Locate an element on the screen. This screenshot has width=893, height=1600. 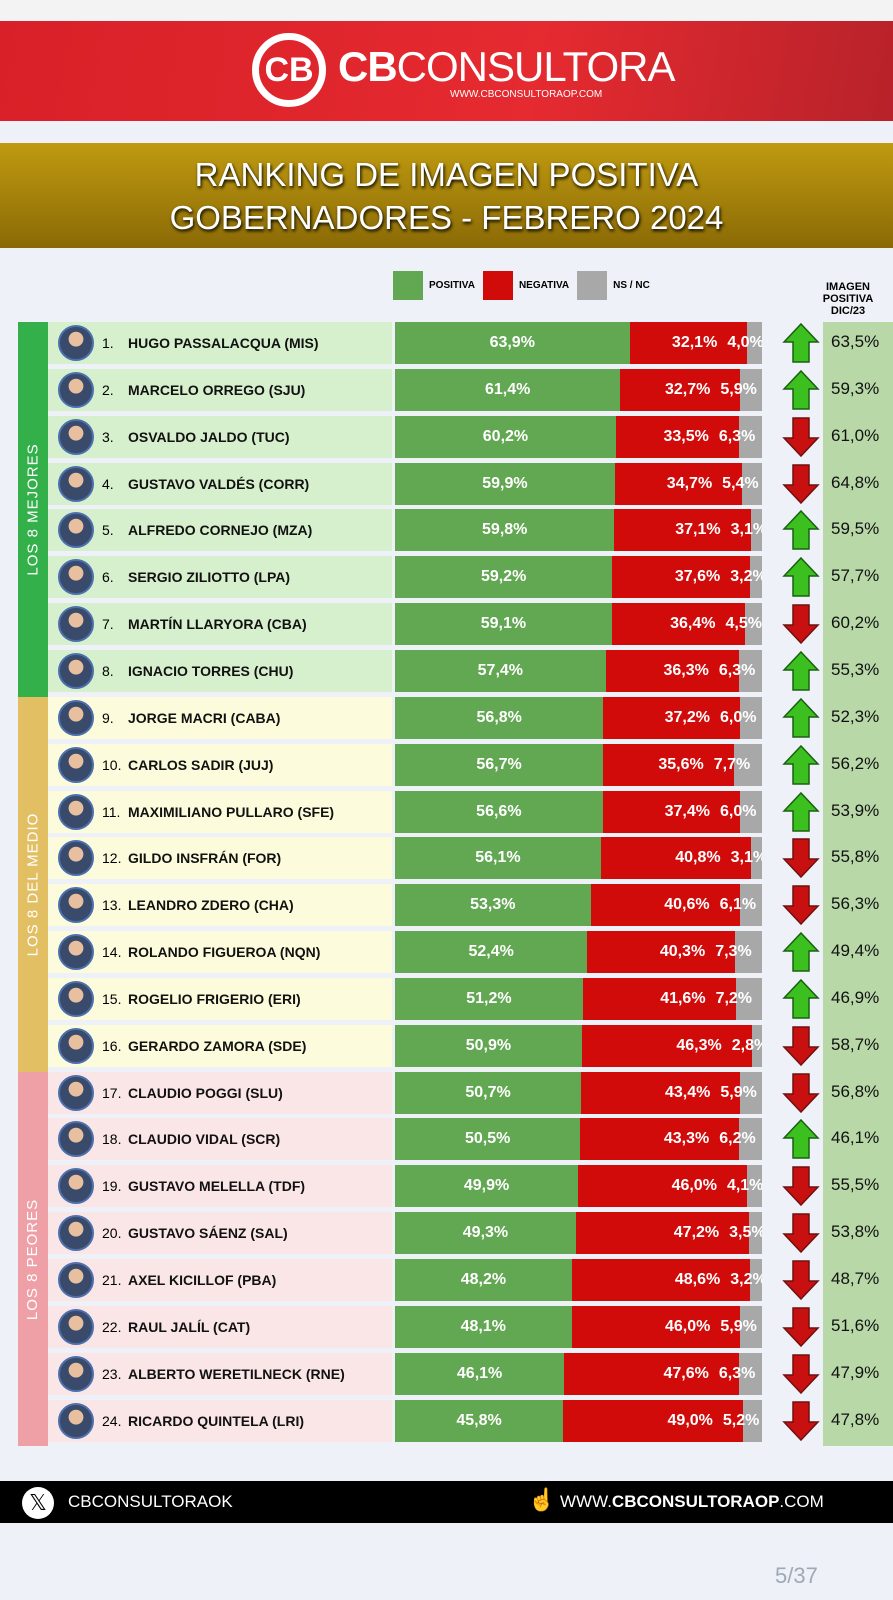
governor-name: CARLOS SADIR (JUJ) is located at coordinates (201, 764).